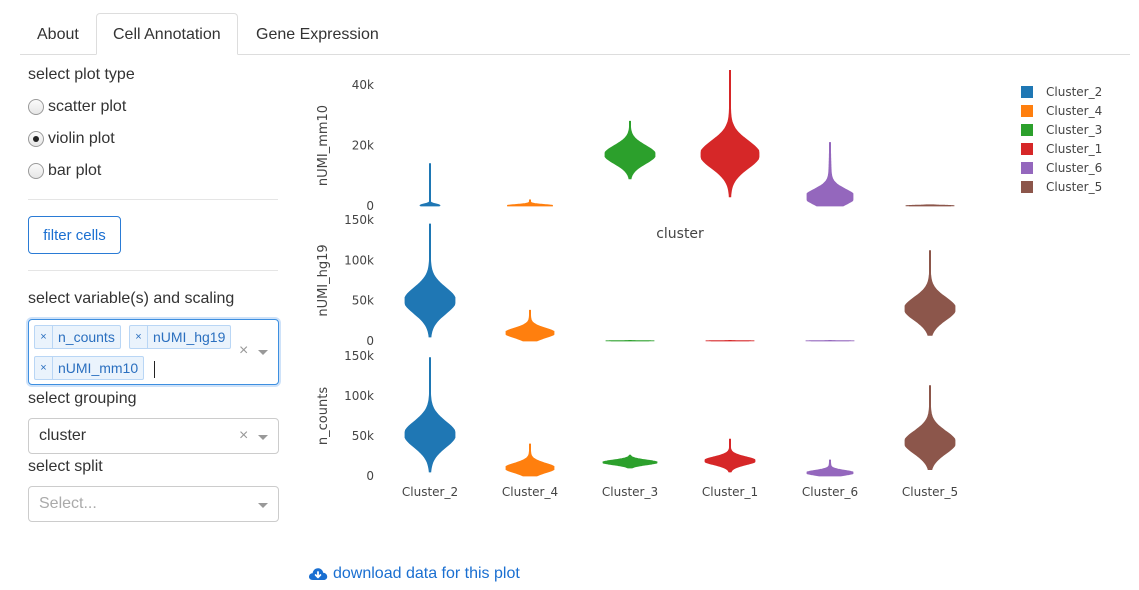 The height and width of the screenshot is (590, 1139). I want to click on filter-cells-button: filter cells, so click(74, 235).